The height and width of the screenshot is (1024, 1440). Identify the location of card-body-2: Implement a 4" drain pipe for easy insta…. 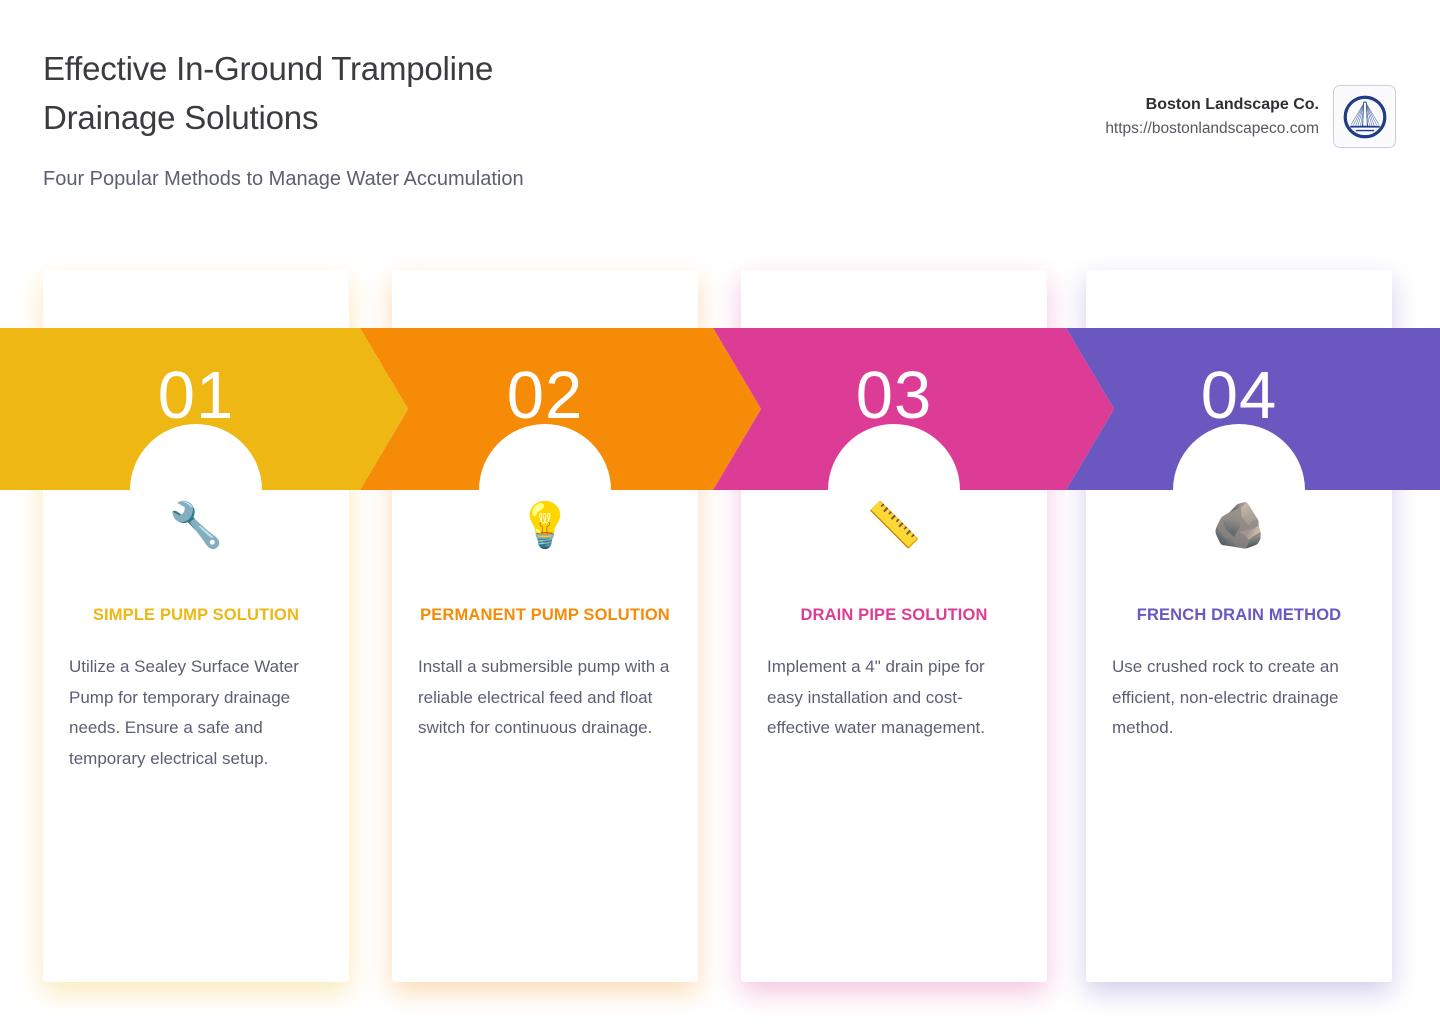
(876, 697).